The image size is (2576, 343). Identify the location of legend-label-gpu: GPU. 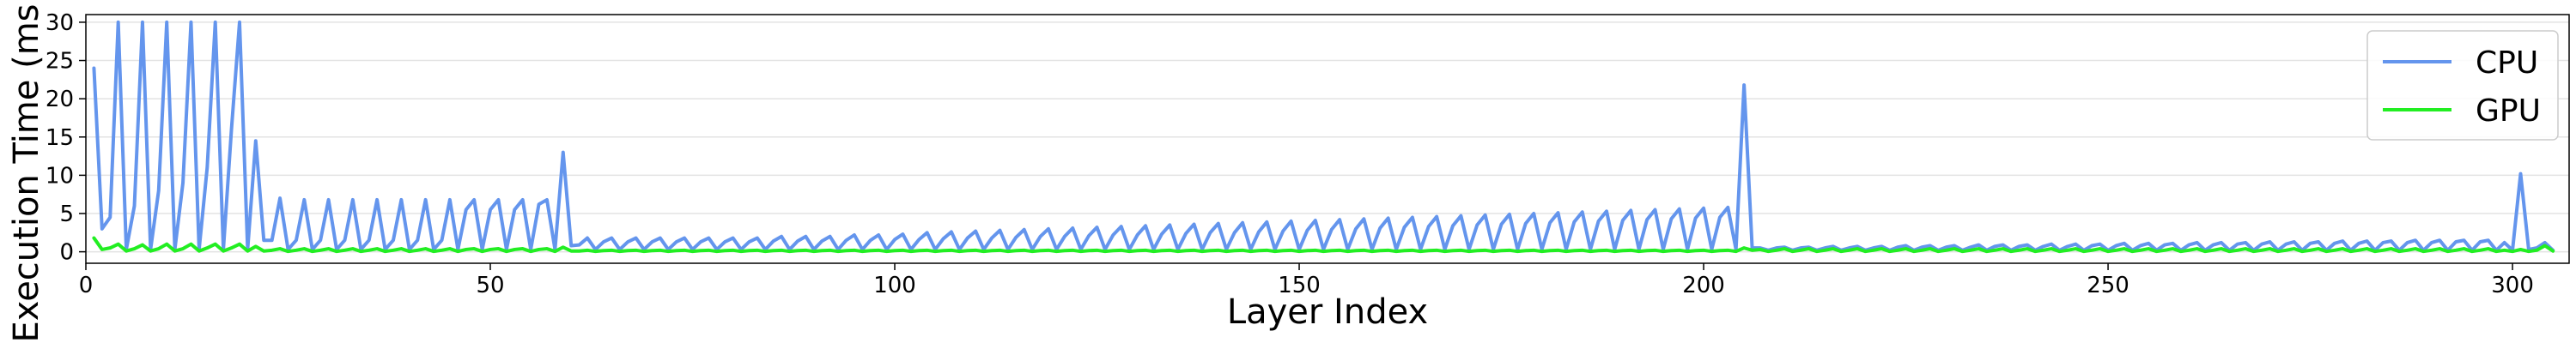
(2508, 111).